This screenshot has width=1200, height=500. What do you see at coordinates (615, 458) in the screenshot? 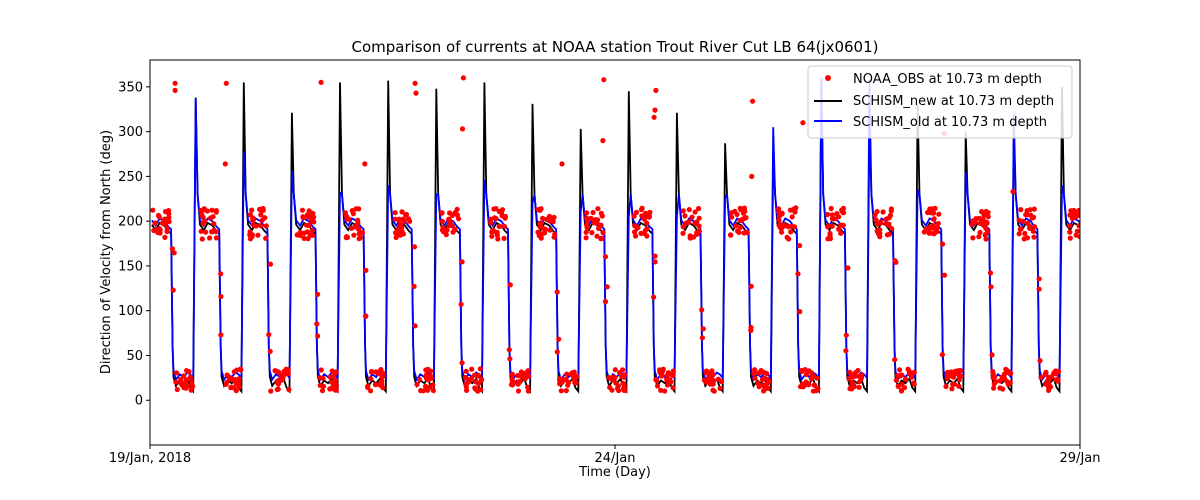
I see `x-tick-label: 24/Jan` at bounding box center [615, 458].